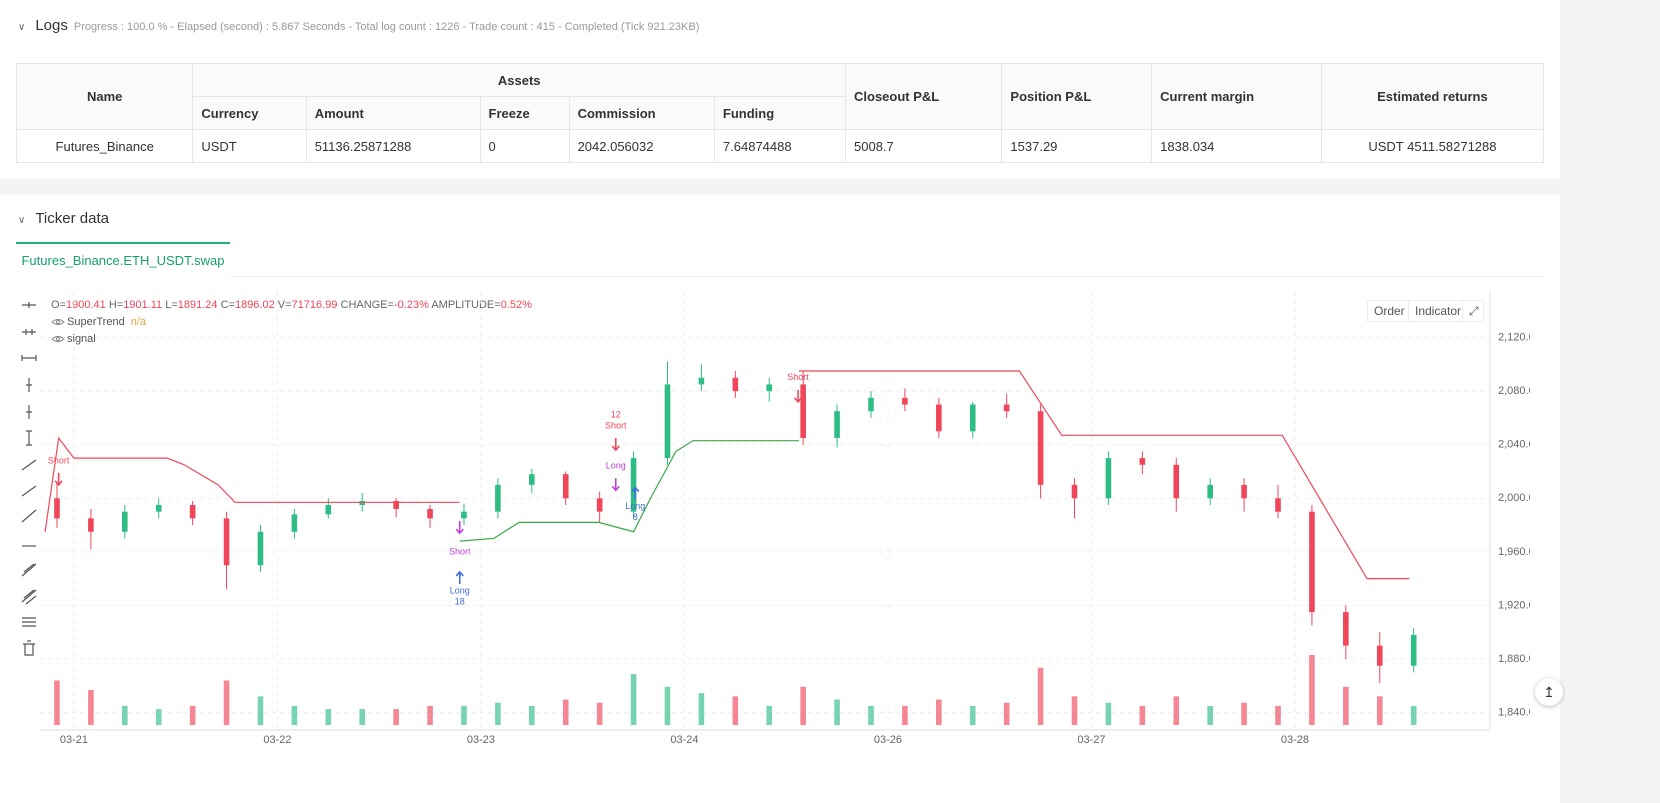 The width and height of the screenshot is (1660, 803). What do you see at coordinates (1549, 692) in the screenshot?
I see `scroll-top-button: ↥` at bounding box center [1549, 692].